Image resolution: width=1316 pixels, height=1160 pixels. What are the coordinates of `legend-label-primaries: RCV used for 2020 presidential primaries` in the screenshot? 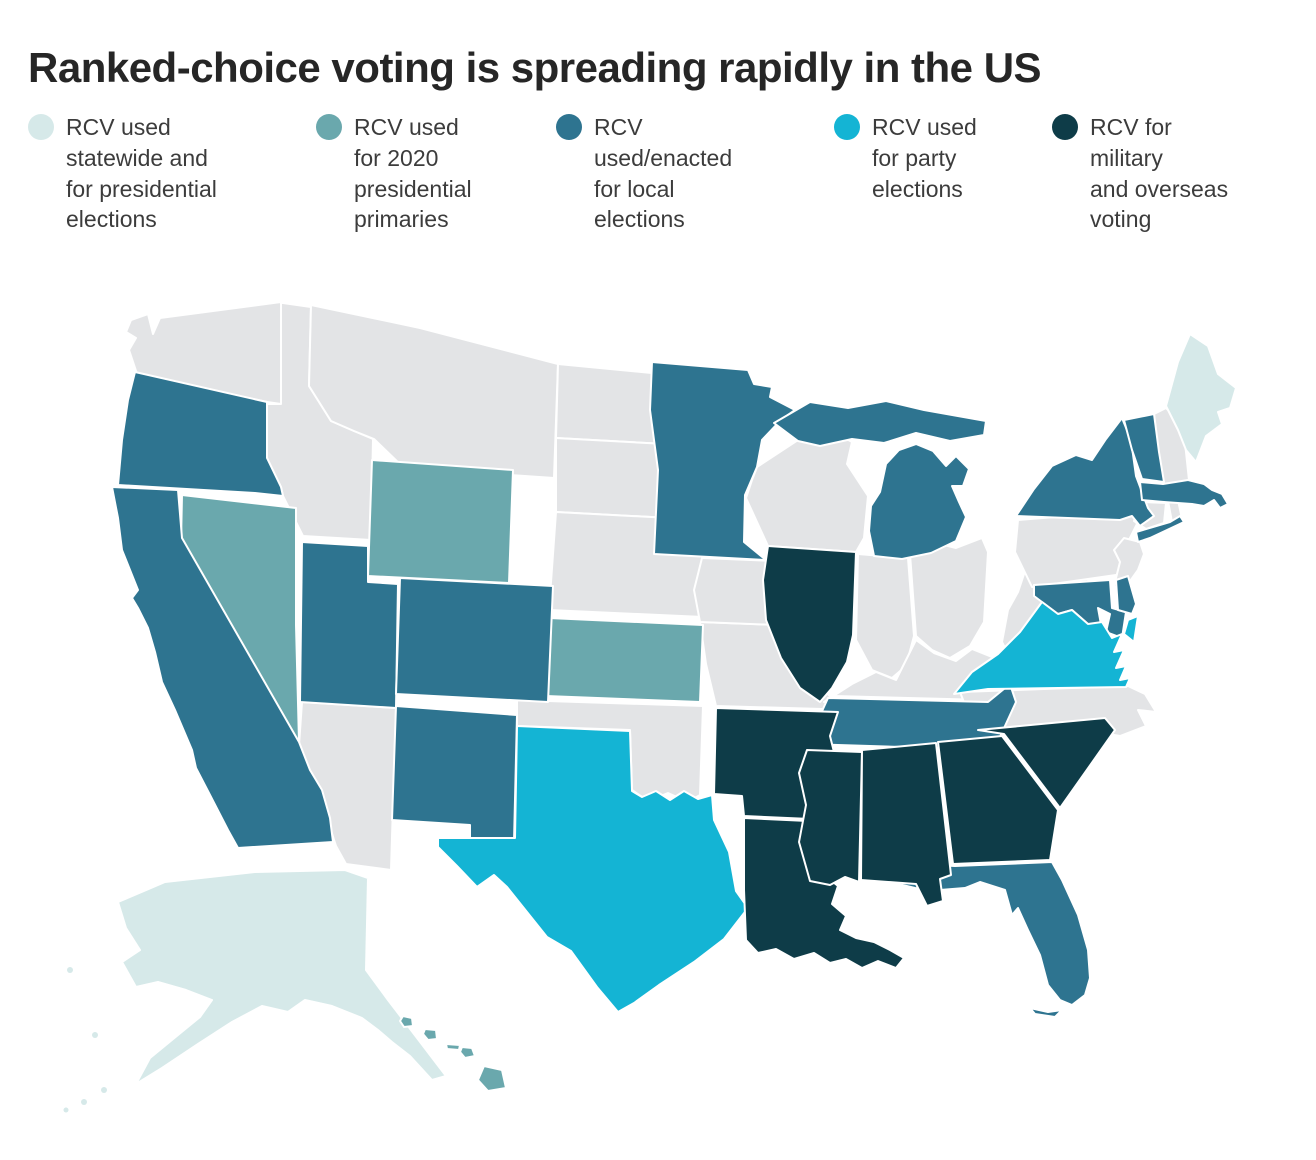 It's located at (413, 173).